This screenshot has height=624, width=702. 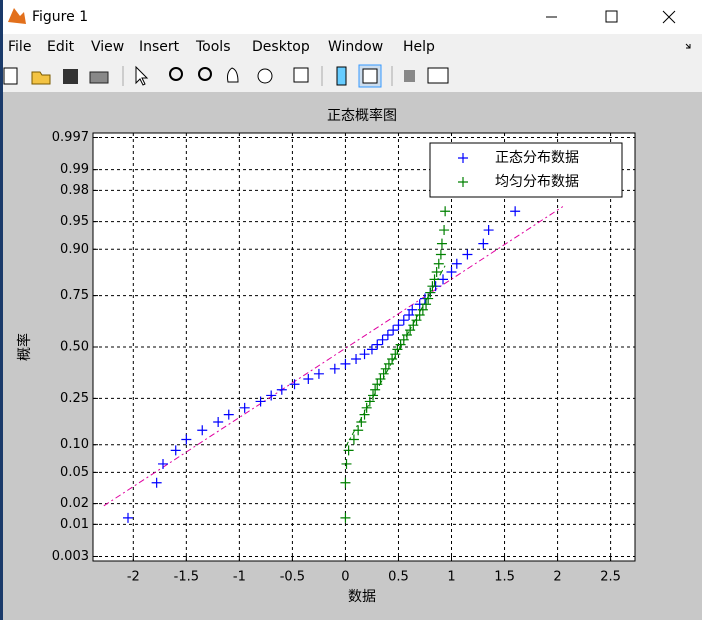 I want to click on x-tick-label: 1, so click(x=451, y=577).